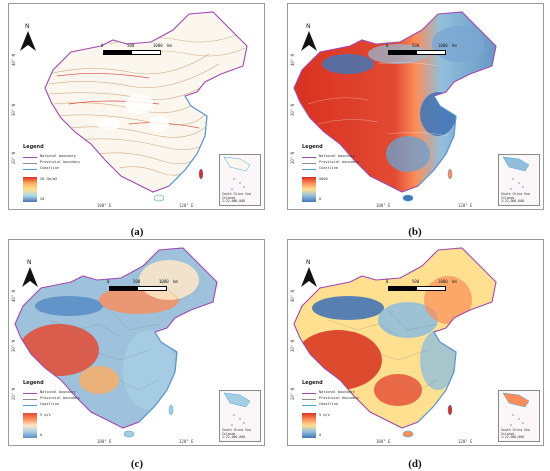 The height and width of the screenshot is (471, 550). Describe the element at coordinates (137, 232) in the screenshot. I see `caption-a: (a)` at that location.